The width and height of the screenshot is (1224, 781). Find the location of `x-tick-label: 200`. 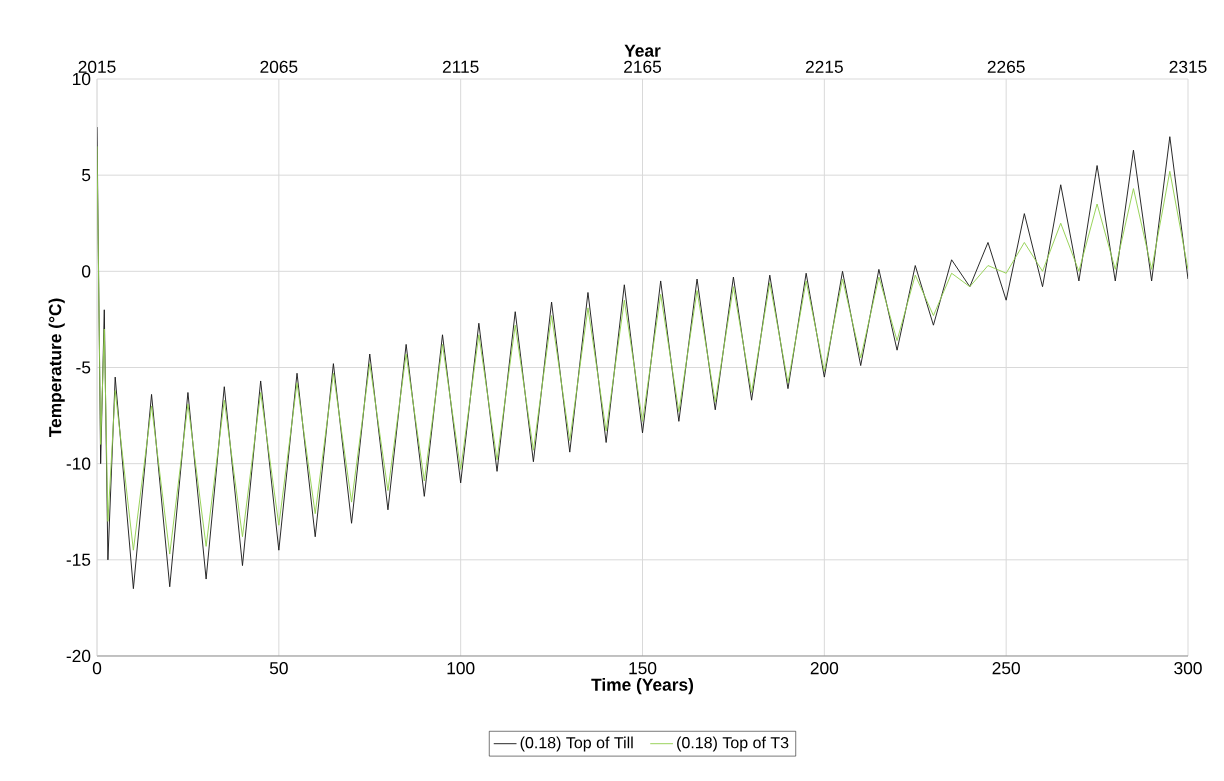

x-tick-label: 200 is located at coordinates (824, 668).